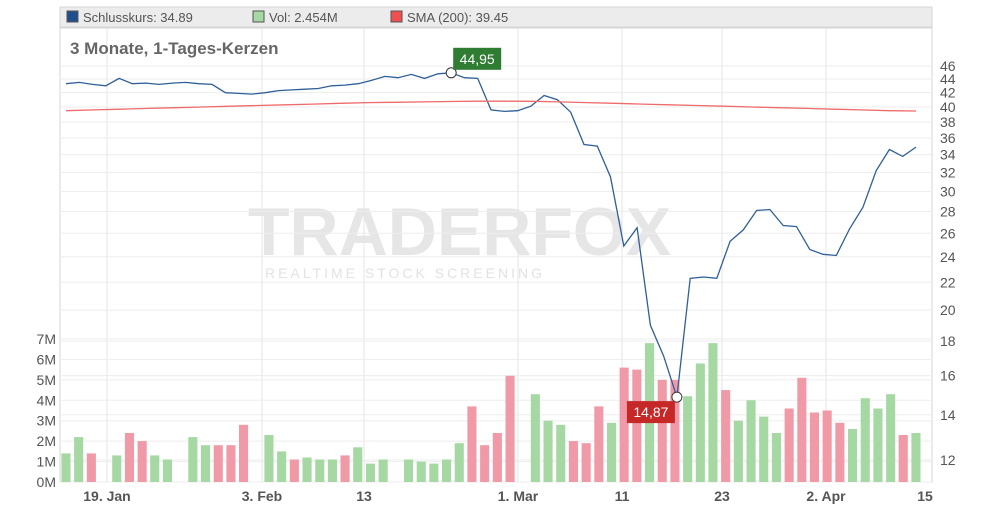 This screenshot has height=511, width=982. I want to click on price-tick-label: 42, so click(948, 93).